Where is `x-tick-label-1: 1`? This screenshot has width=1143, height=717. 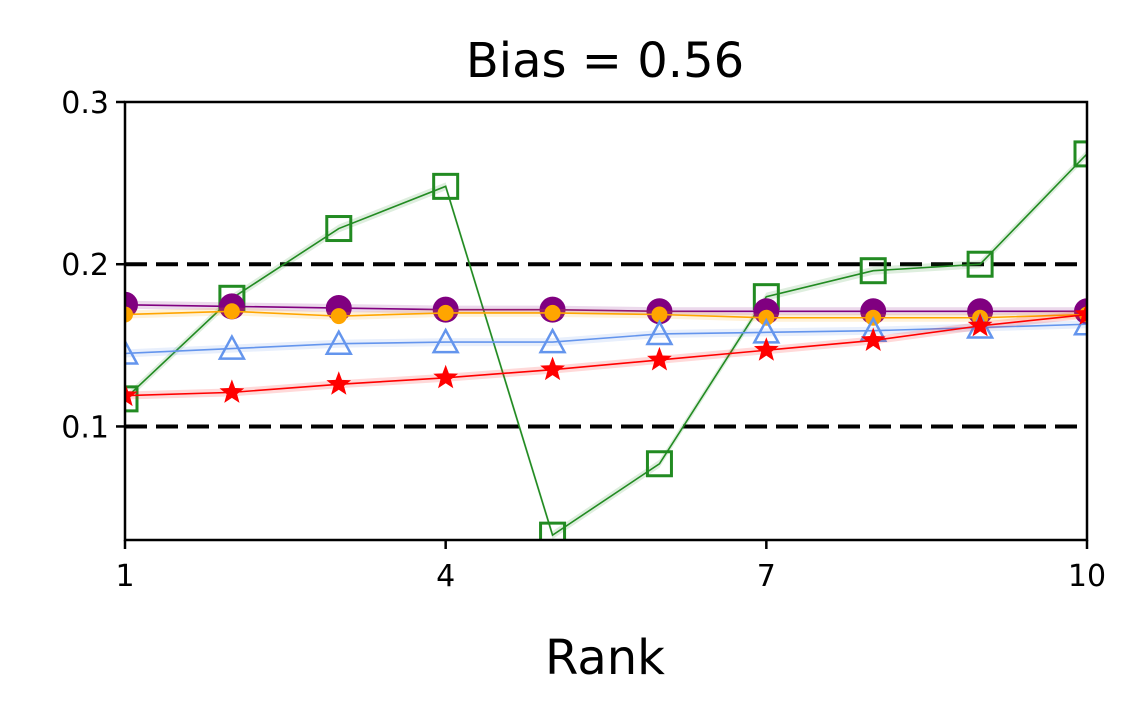 x-tick-label-1: 1 is located at coordinates (124, 576).